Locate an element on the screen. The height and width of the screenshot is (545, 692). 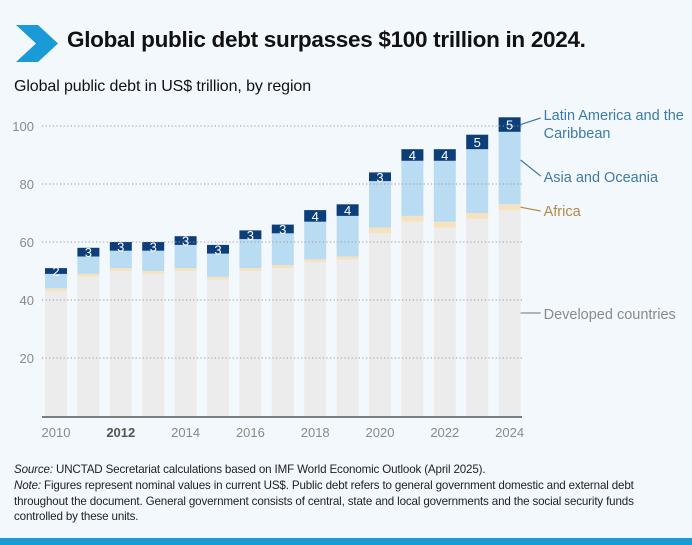
bar-segment-latin-america-and-the-caribbean-2018 is located at coordinates (315, 216).